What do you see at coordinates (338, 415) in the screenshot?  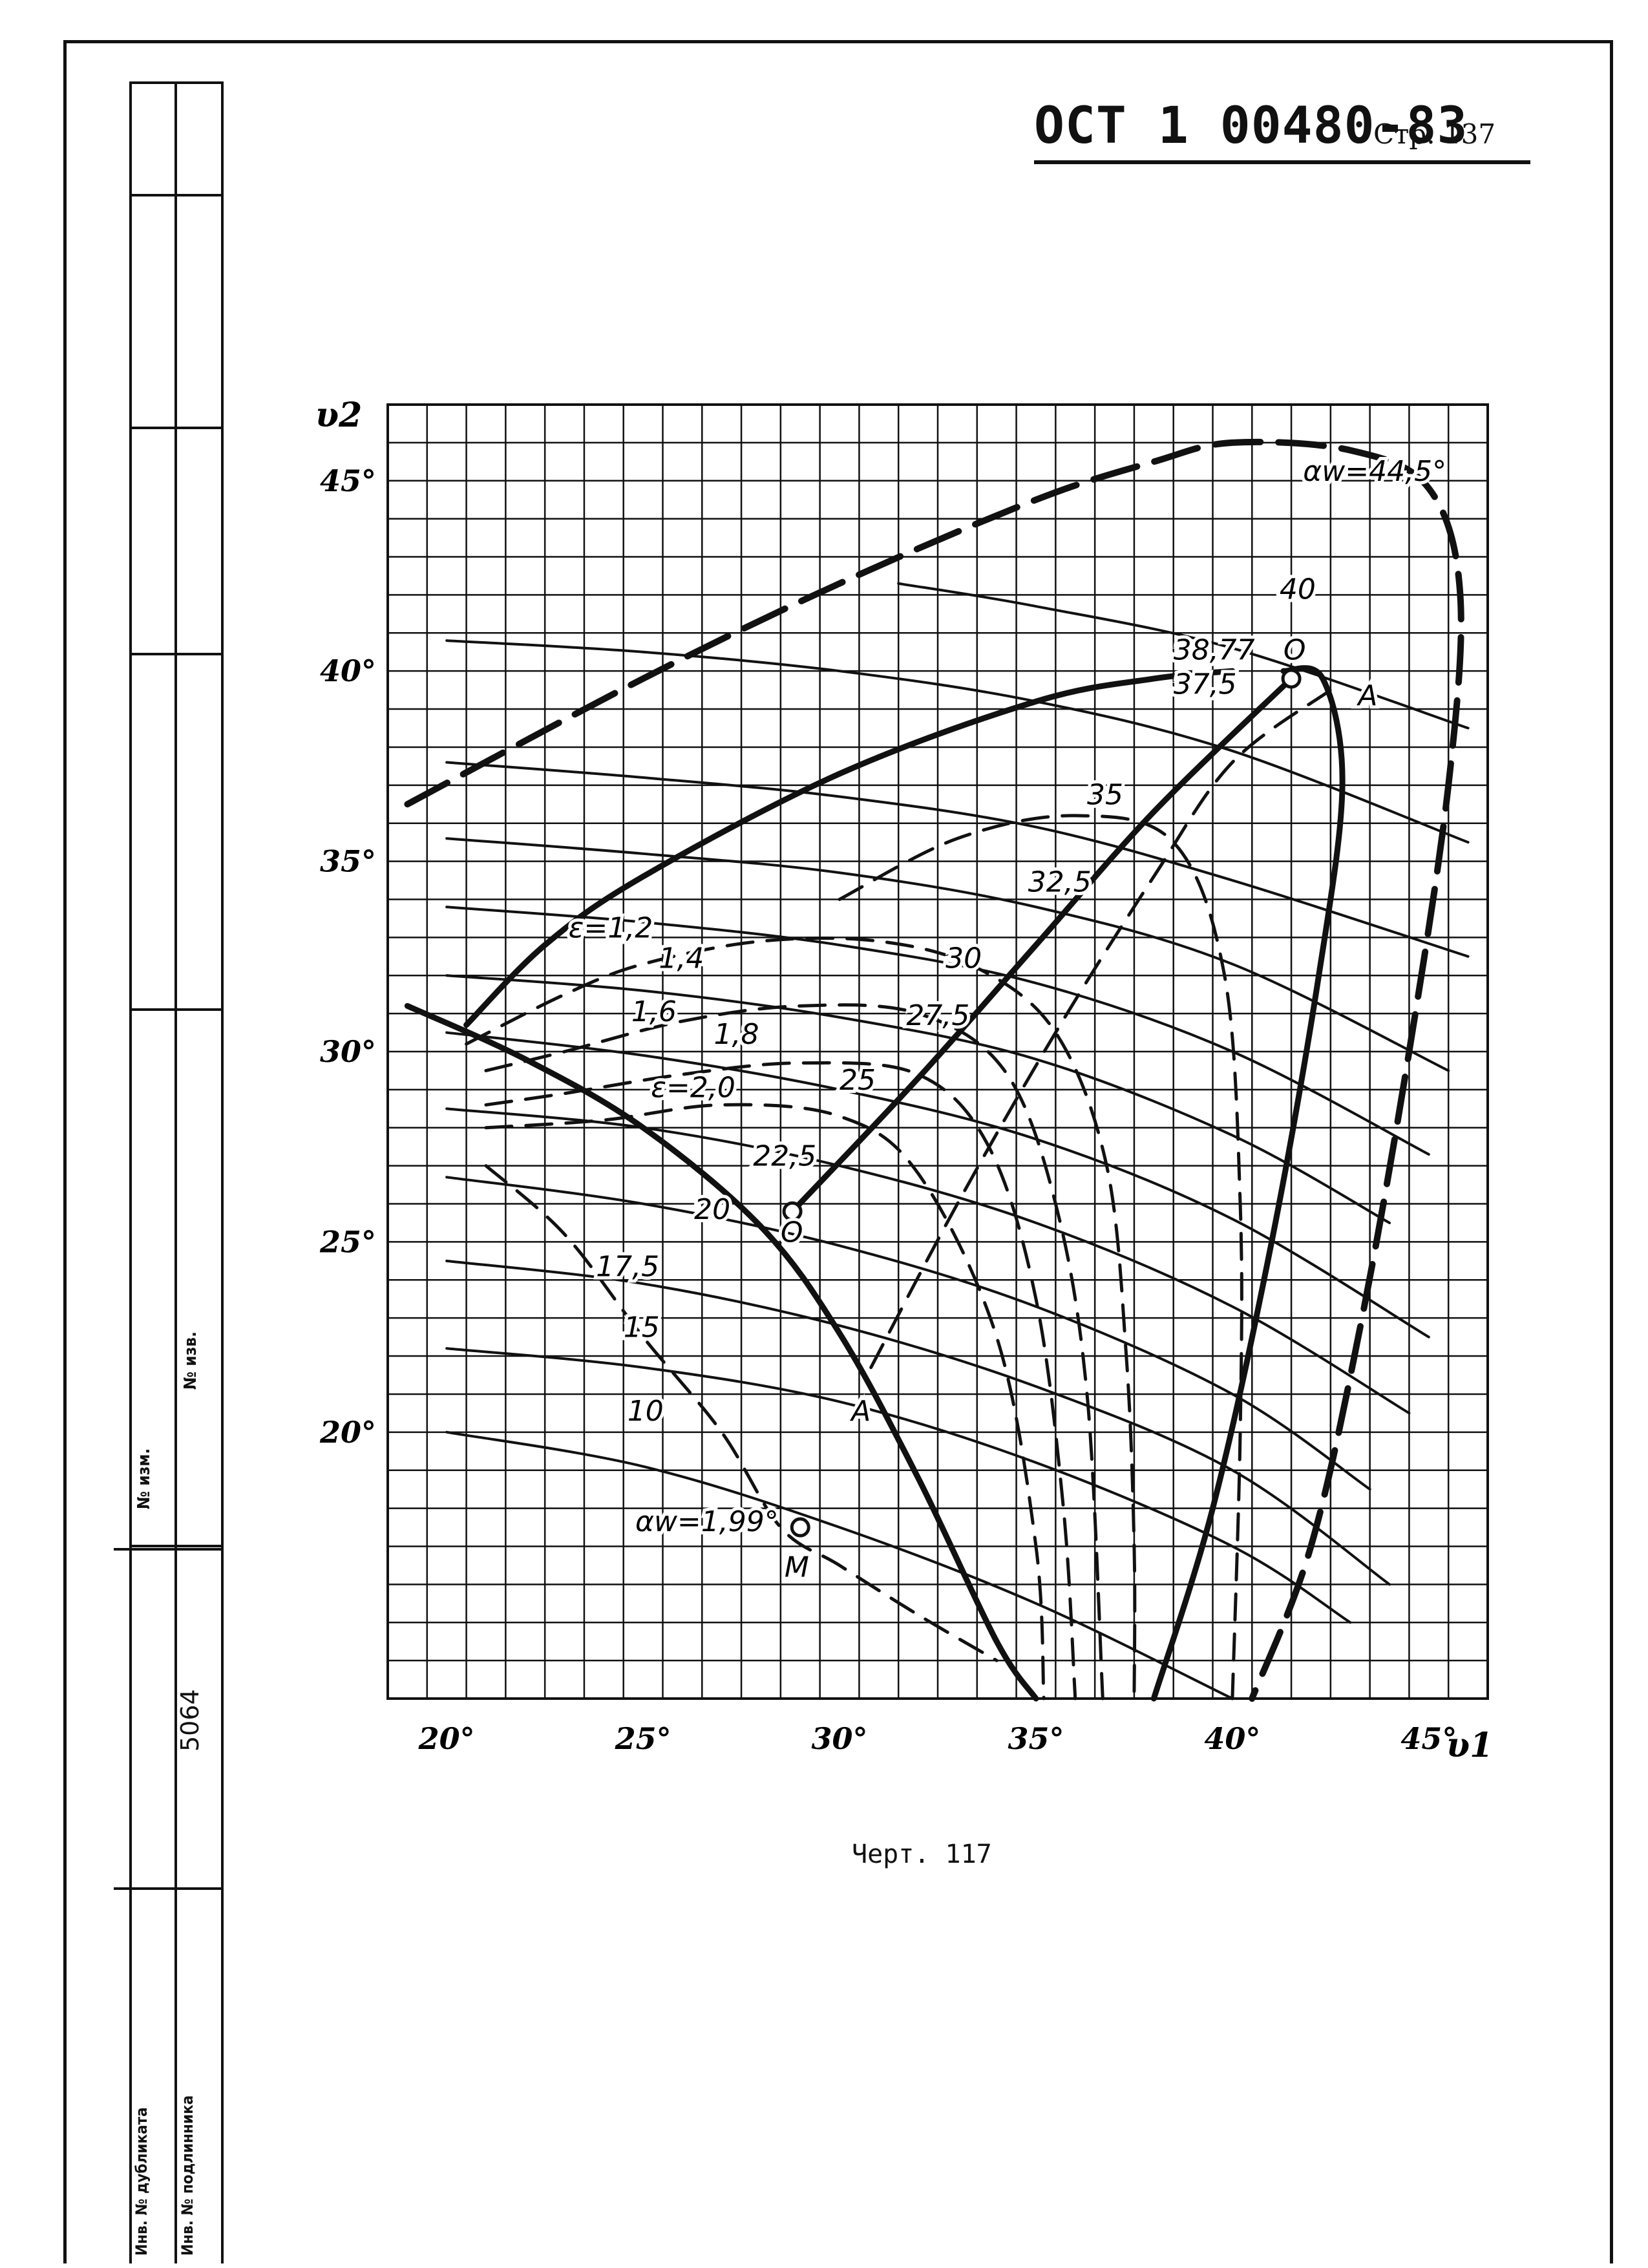 I see `y-axis-label: υ2` at bounding box center [338, 415].